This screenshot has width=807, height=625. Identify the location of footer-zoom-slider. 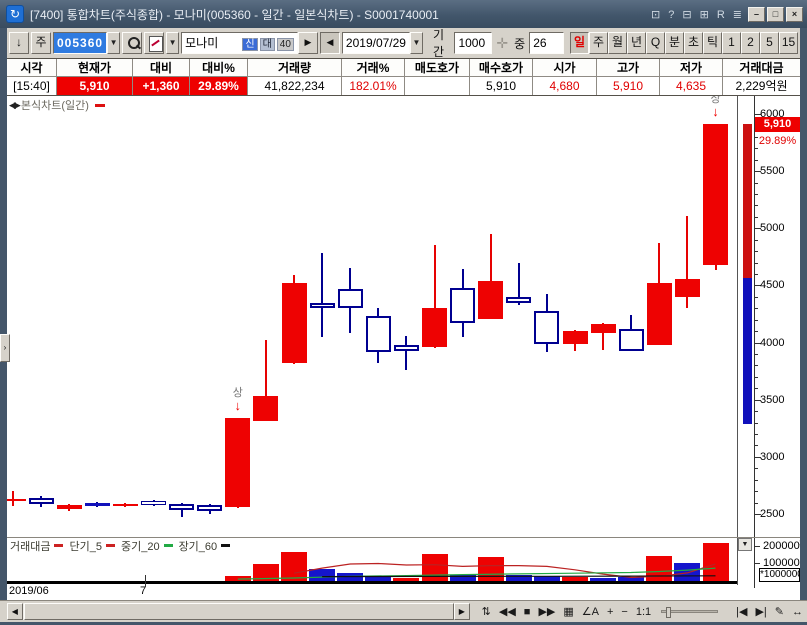
(690, 612).